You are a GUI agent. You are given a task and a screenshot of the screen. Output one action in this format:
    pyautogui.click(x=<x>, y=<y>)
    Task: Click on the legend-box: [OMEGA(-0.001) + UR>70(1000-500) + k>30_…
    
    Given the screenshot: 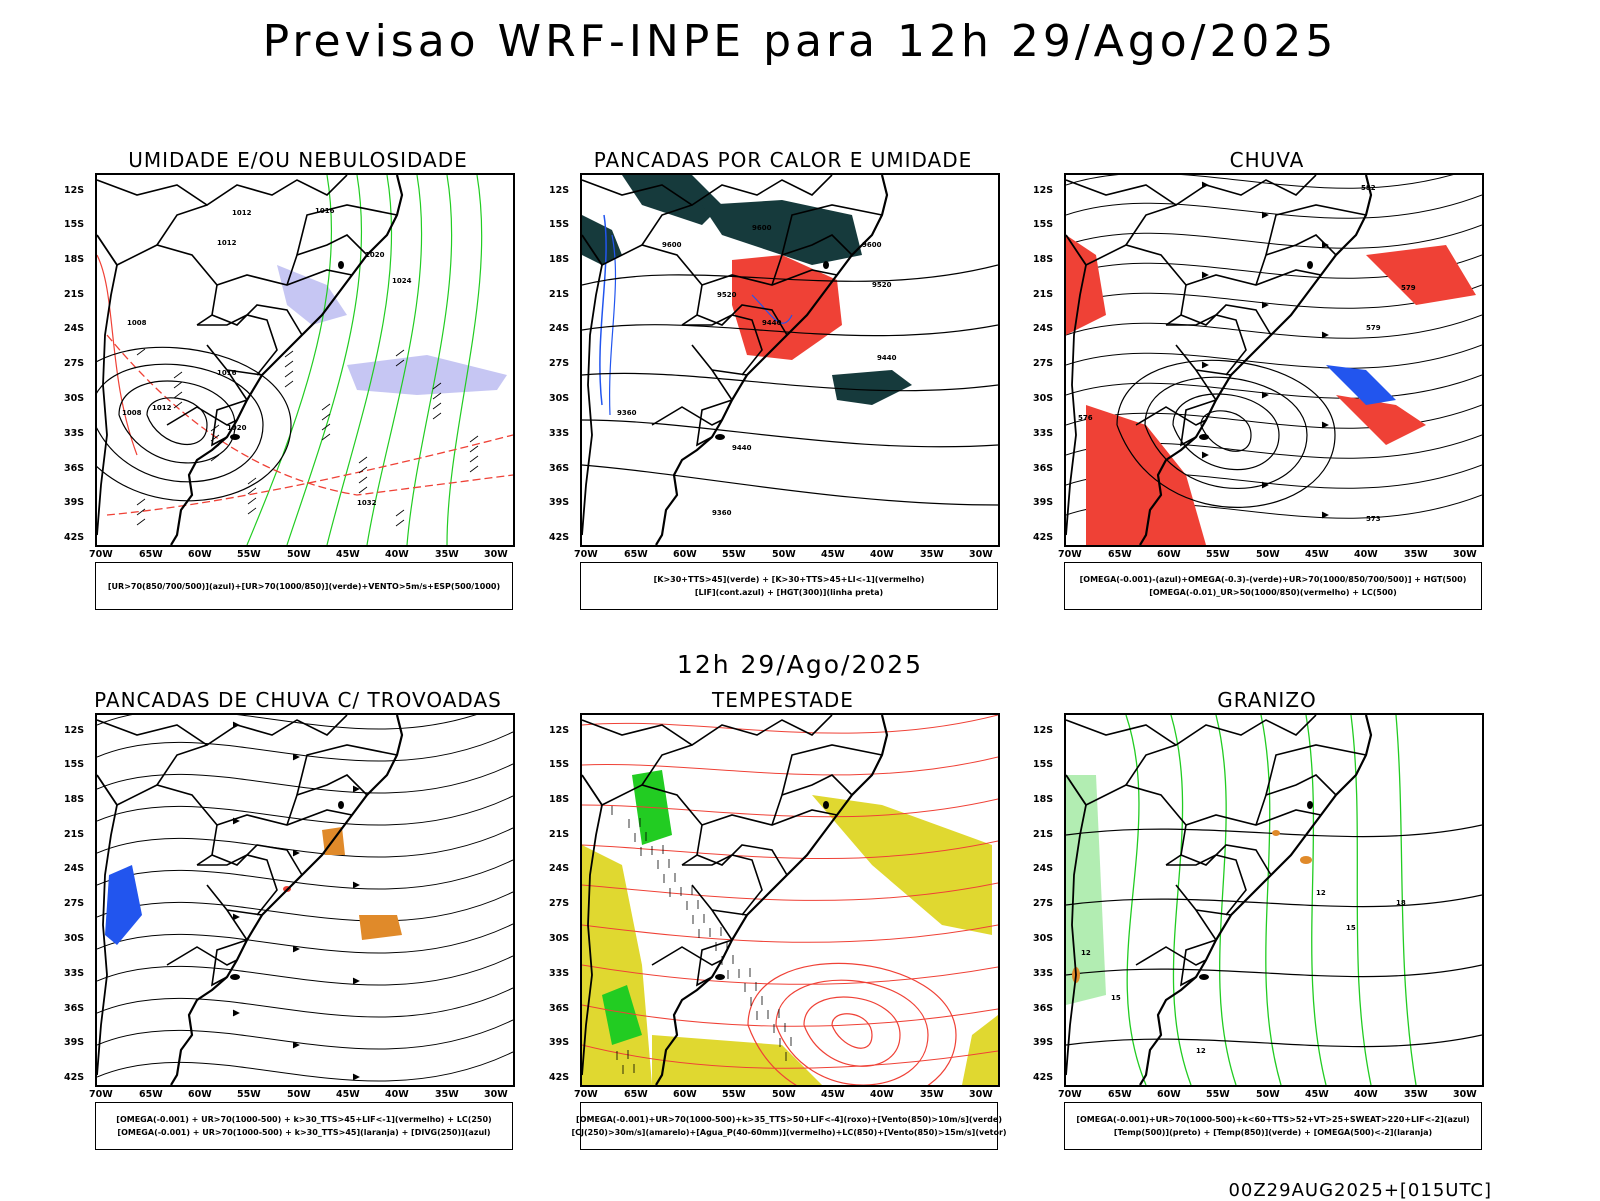 What is the action you would take?
    pyautogui.click(x=304, y=1126)
    